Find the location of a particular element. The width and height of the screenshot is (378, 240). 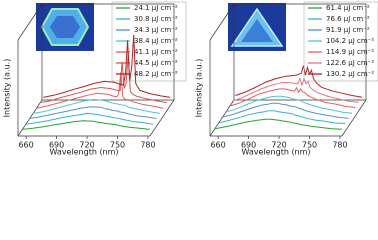

legend-label: 41.1 μJ cm⁻² is located at coordinates (156, 52).